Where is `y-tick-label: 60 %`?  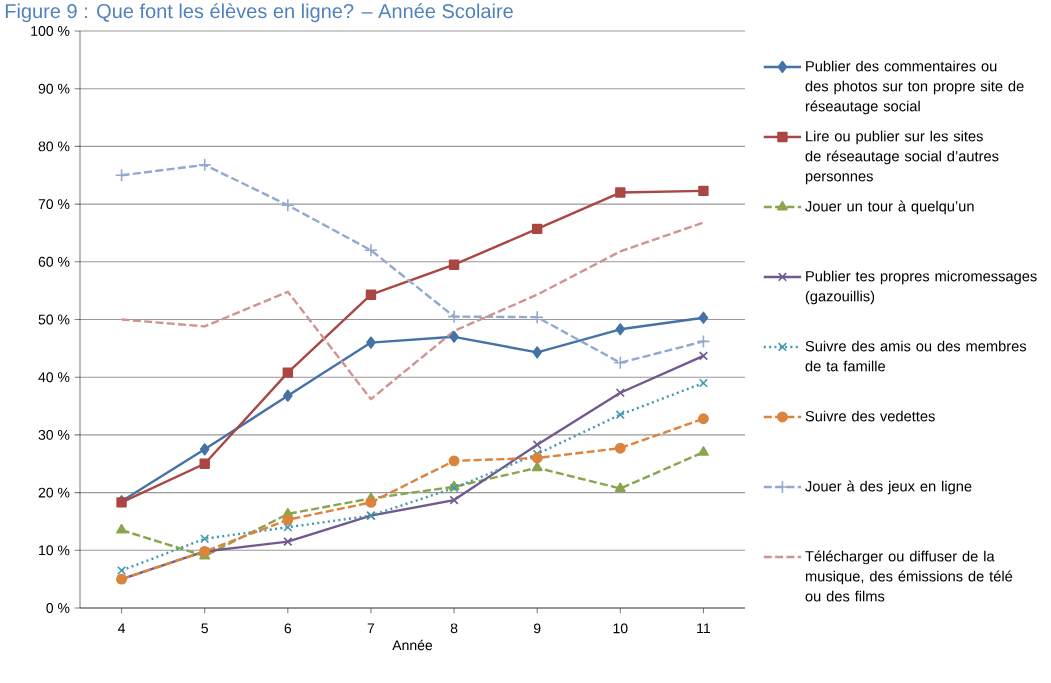 y-tick-label: 60 % is located at coordinates (54, 261).